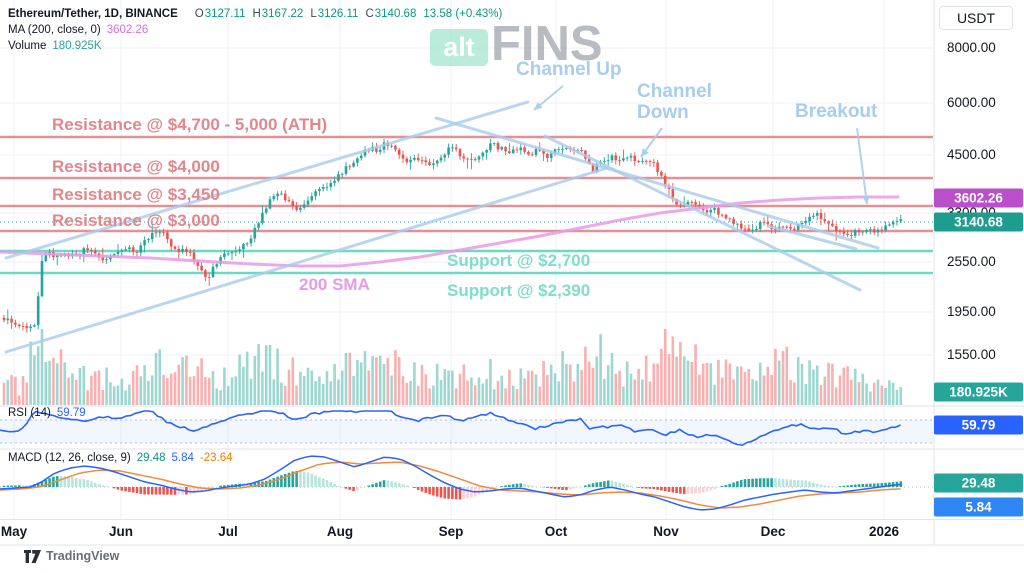 The height and width of the screenshot is (573, 1024). Describe the element at coordinates (556, 531) in the screenshot. I see `time-tick-label: Oct` at that location.